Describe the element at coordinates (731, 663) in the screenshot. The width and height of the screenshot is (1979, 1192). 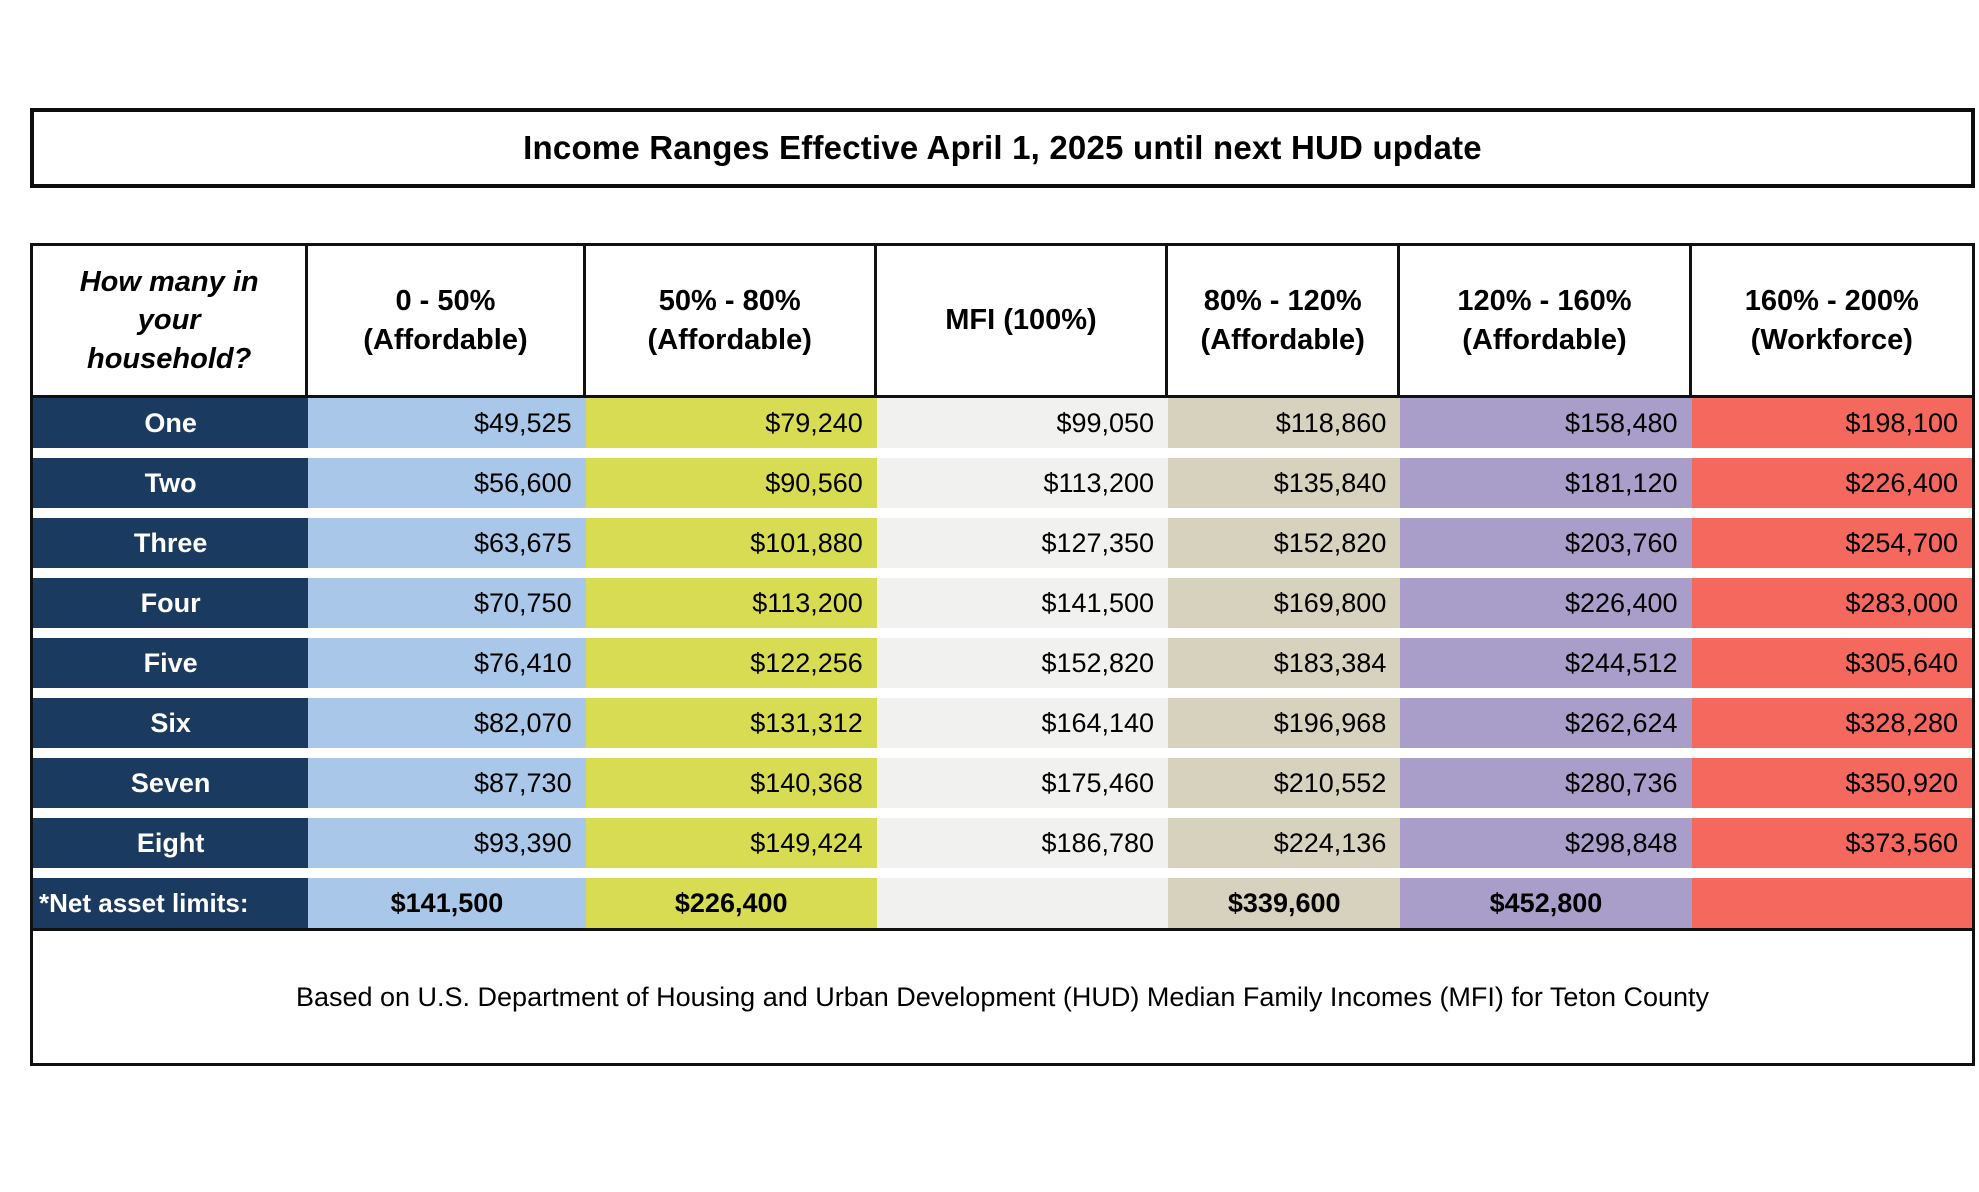
I see `value-cell: $122,256` at that location.